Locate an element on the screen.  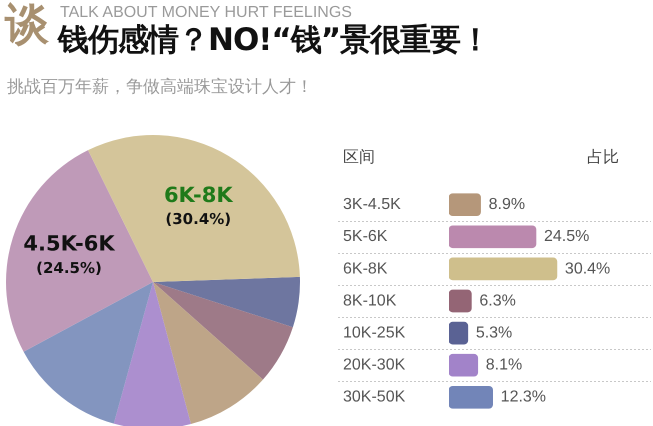
data-label: 8.9% is located at coordinates (507, 205).